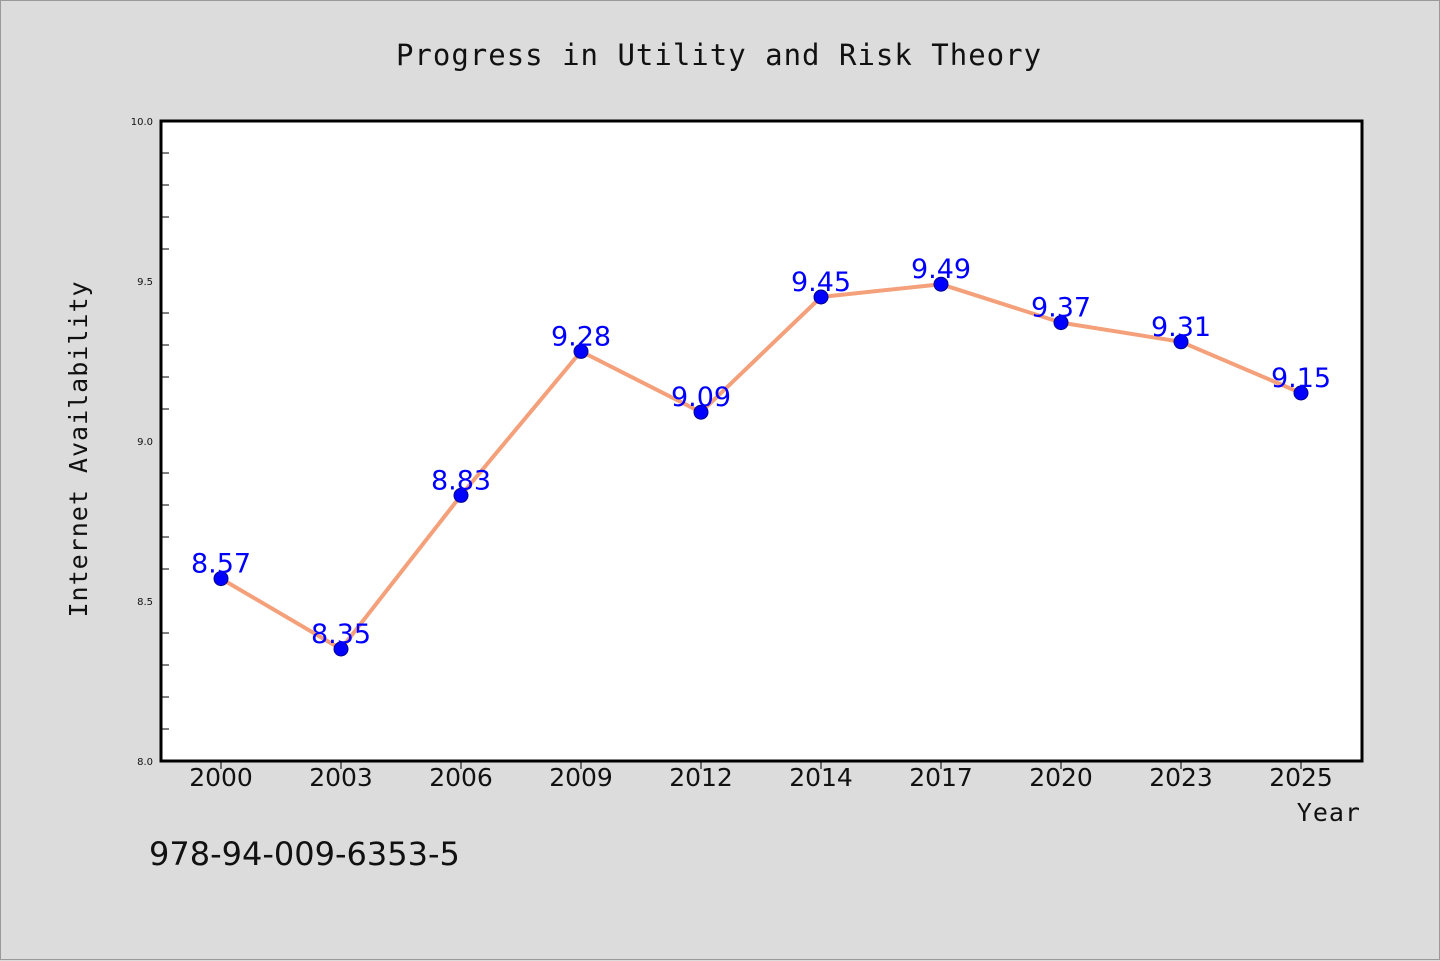 Image resolution: width=1440 pixels, height=961 pixels. Describe the element at coordinates (941, 269) in the screenshot. I see `data-label: 9.49` at that location.